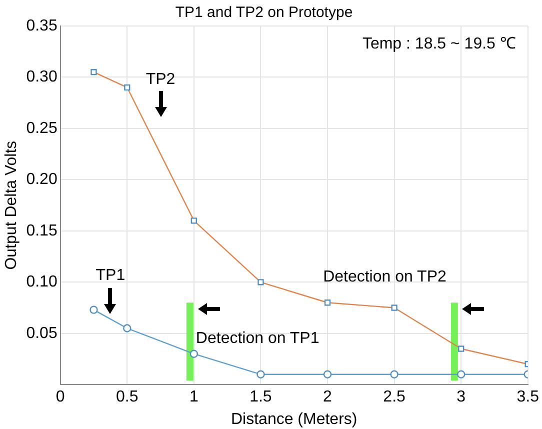 This screenshot has height=429, width=542. What do you see at coordinates (42, 179) in the screenshot?
I see `y-tick-label: 0.20` at bounding box center [42, 179].